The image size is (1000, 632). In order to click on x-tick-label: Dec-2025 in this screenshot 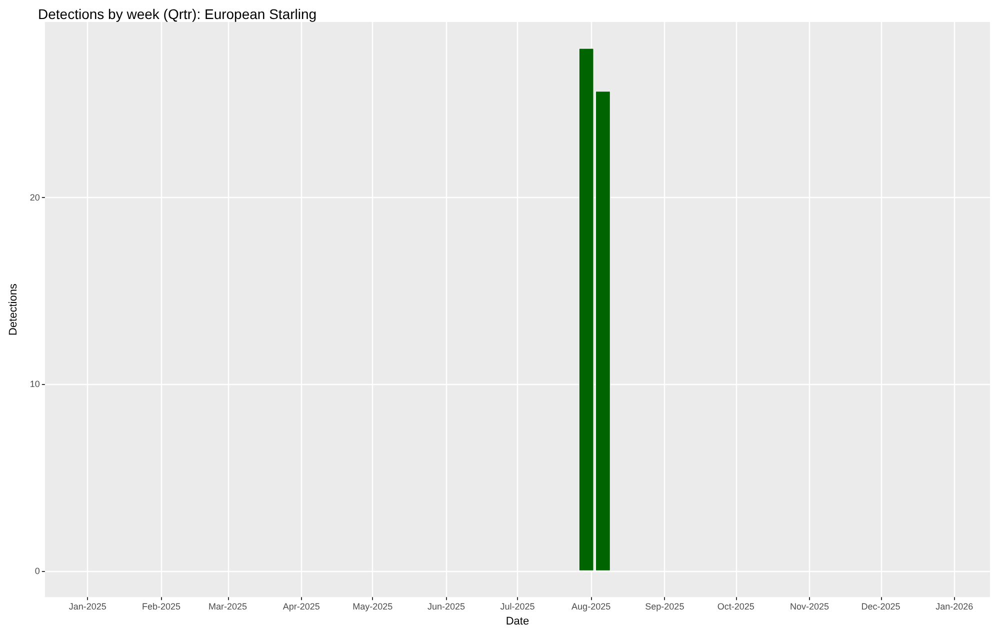, I will do `click(880, 607)`.